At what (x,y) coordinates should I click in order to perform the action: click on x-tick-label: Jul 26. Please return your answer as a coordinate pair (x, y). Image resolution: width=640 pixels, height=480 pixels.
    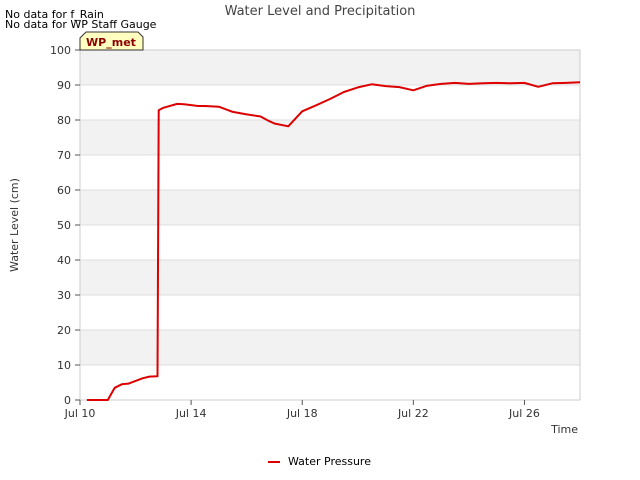
    Looking at the image, I should click on (524, 413).